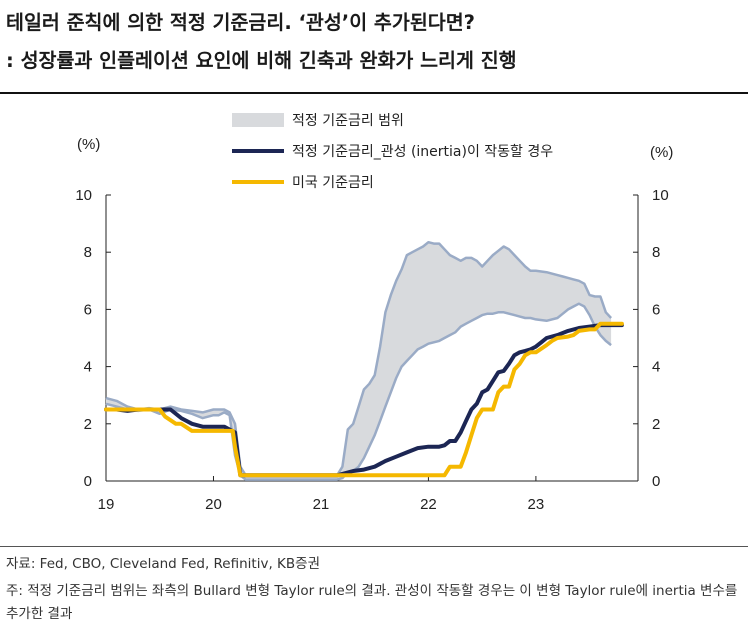  What do you see at coordinates (88, 144) in the screenshot?
I see `left-unit-label: (%)` at bounding box center [88, 144].